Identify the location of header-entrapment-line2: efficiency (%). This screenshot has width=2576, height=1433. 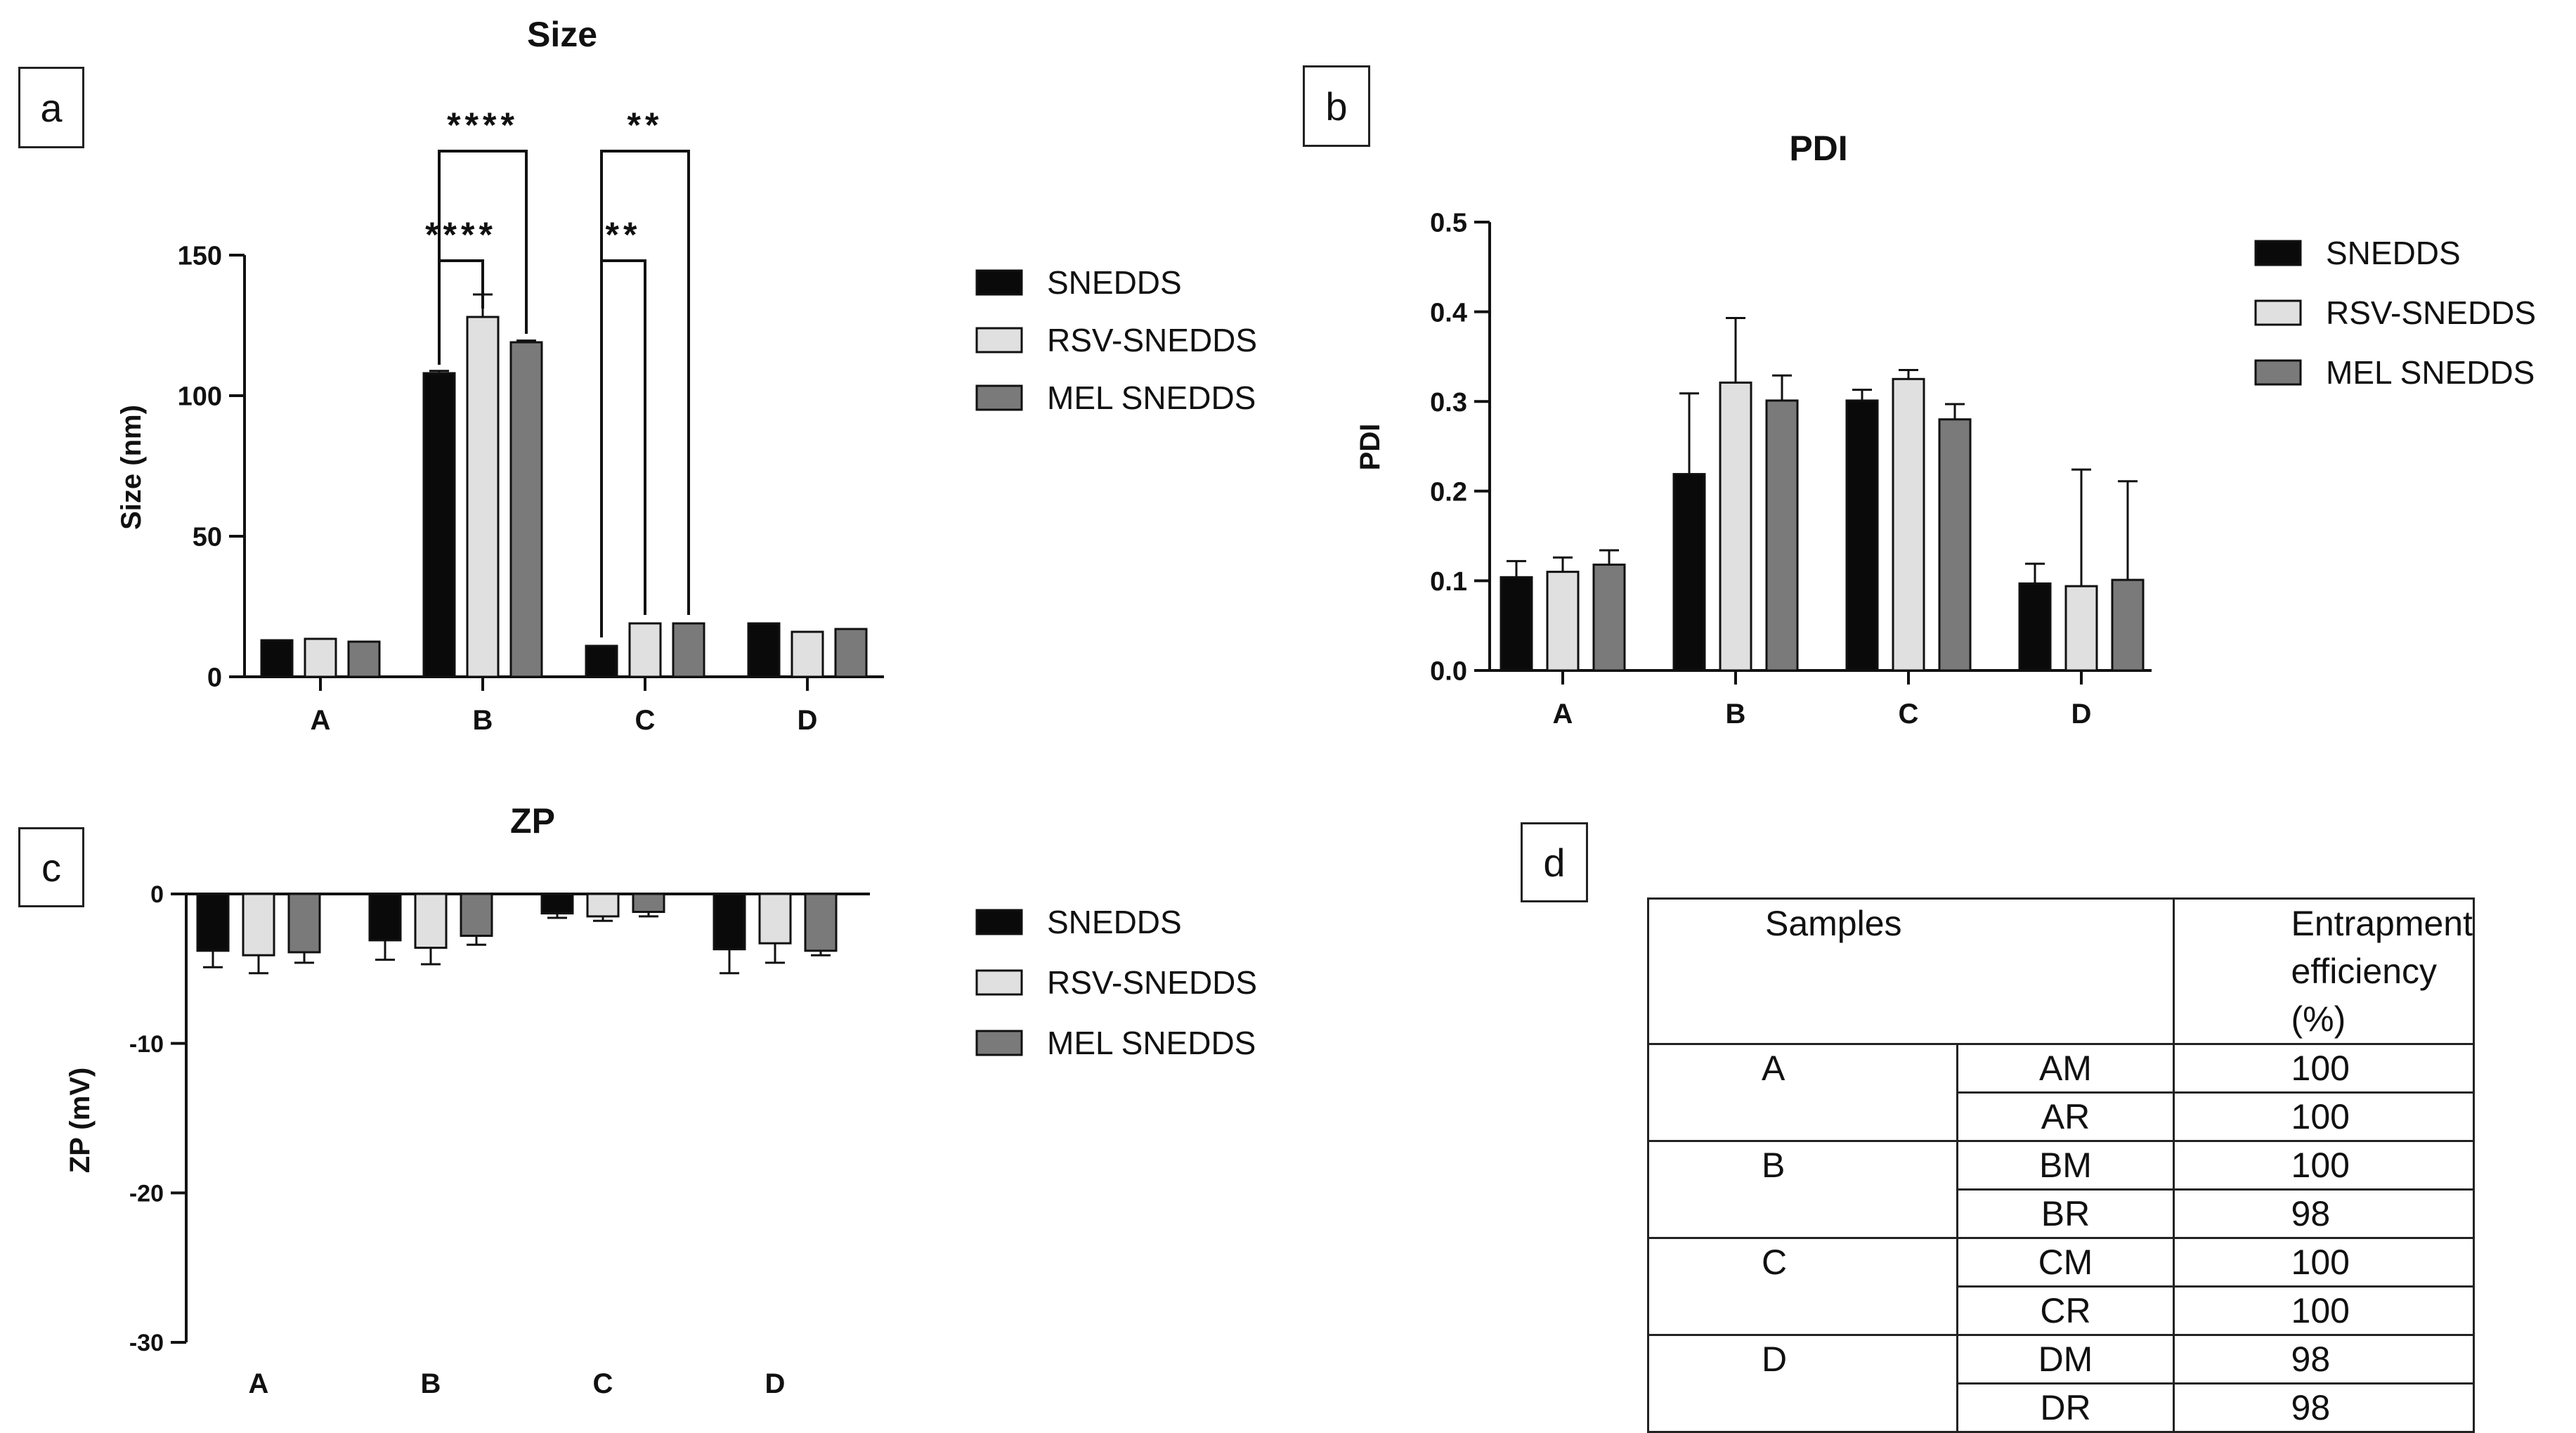
(2364, 995).